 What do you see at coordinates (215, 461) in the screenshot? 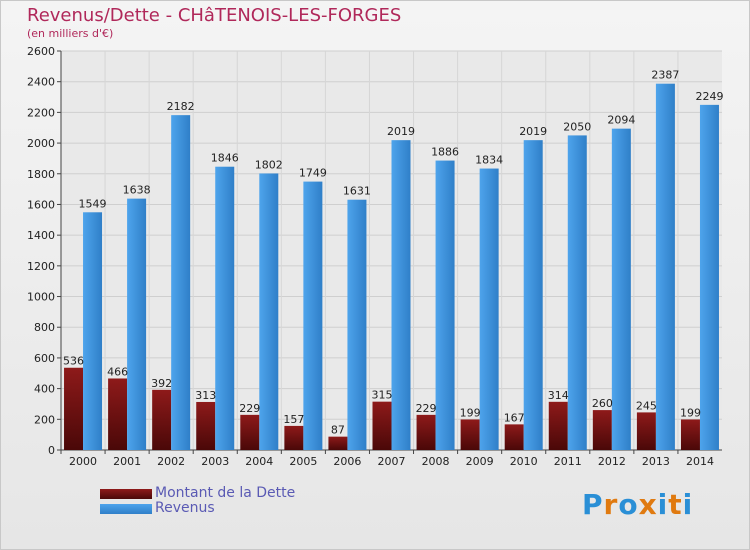
I see `x-tick-label: 2003` at bounding box center [215, 461].